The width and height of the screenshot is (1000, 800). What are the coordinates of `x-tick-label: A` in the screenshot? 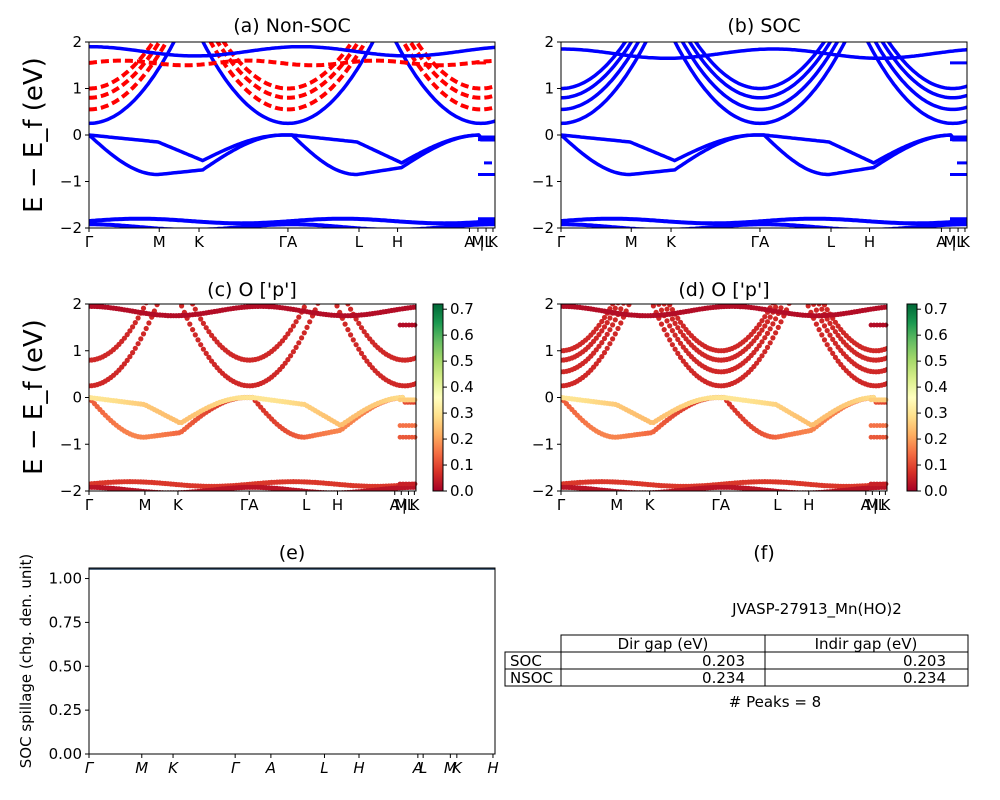 It's located at (417, 768).